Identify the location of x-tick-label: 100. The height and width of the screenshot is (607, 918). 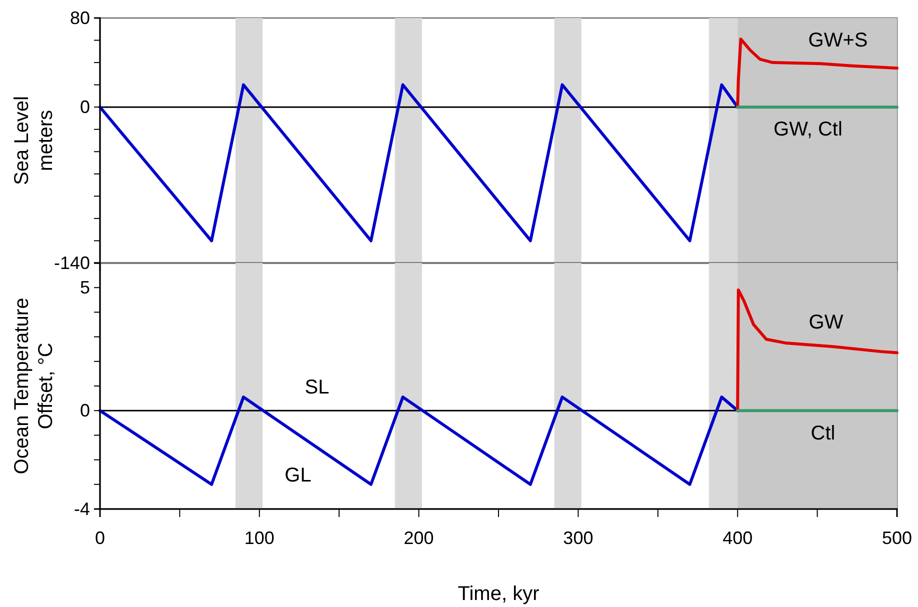
(259, 538).